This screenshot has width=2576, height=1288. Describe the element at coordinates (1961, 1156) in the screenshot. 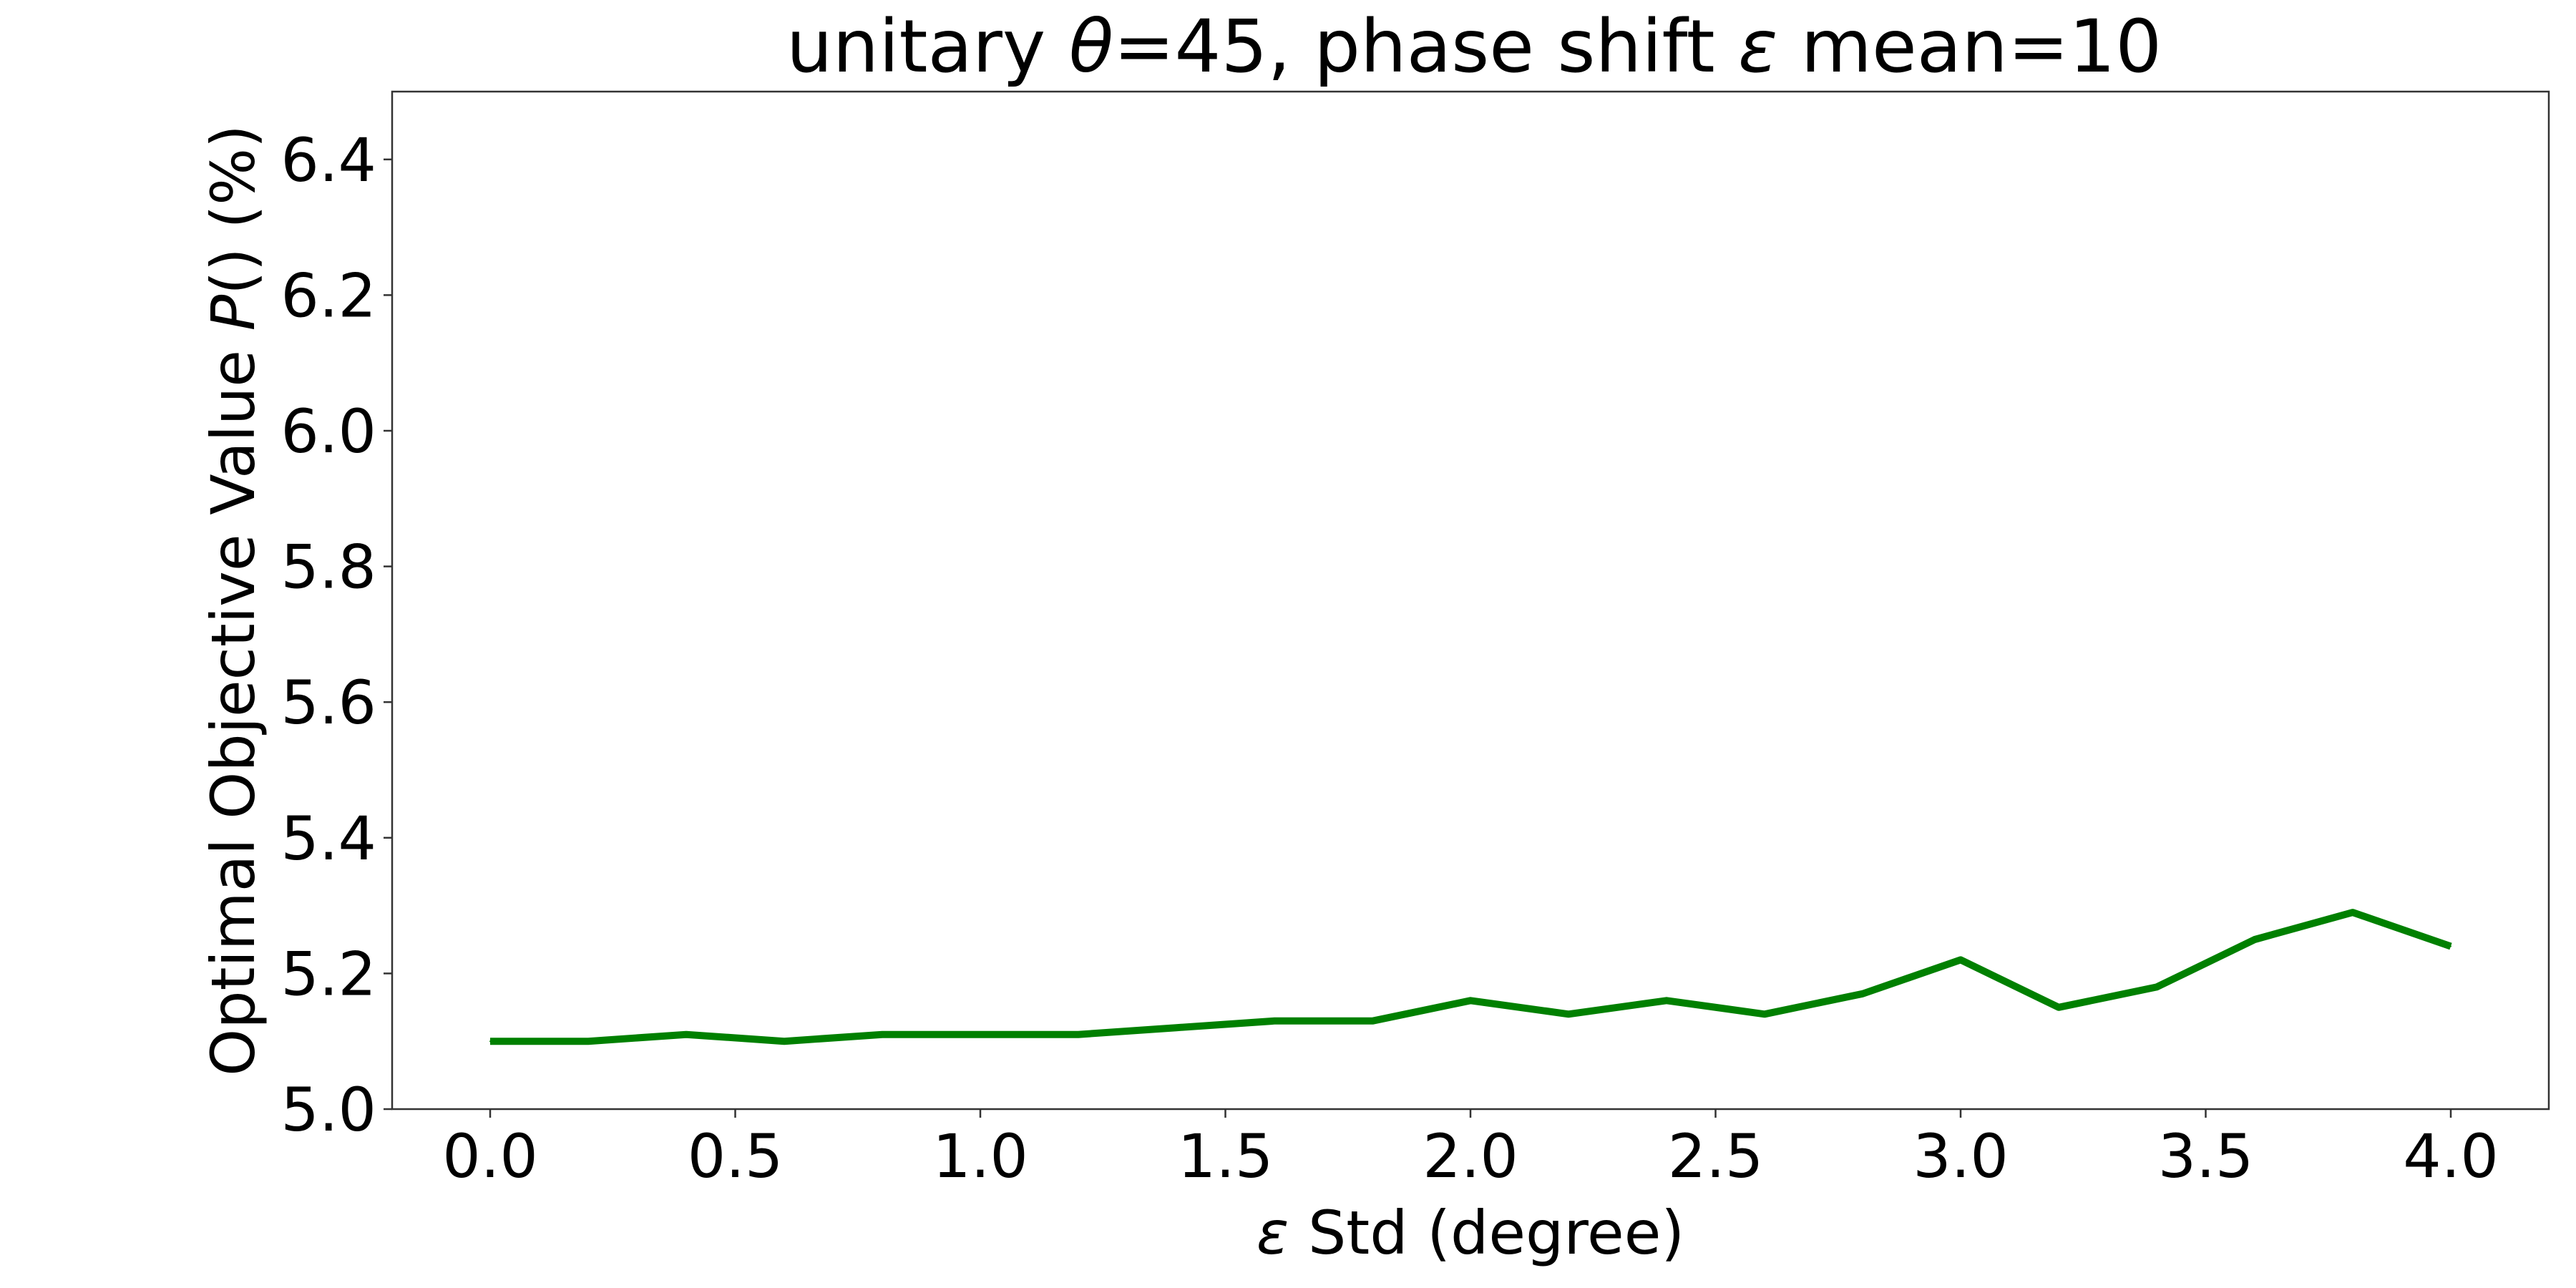

I see `x-tick-label: 3.0` at that location.